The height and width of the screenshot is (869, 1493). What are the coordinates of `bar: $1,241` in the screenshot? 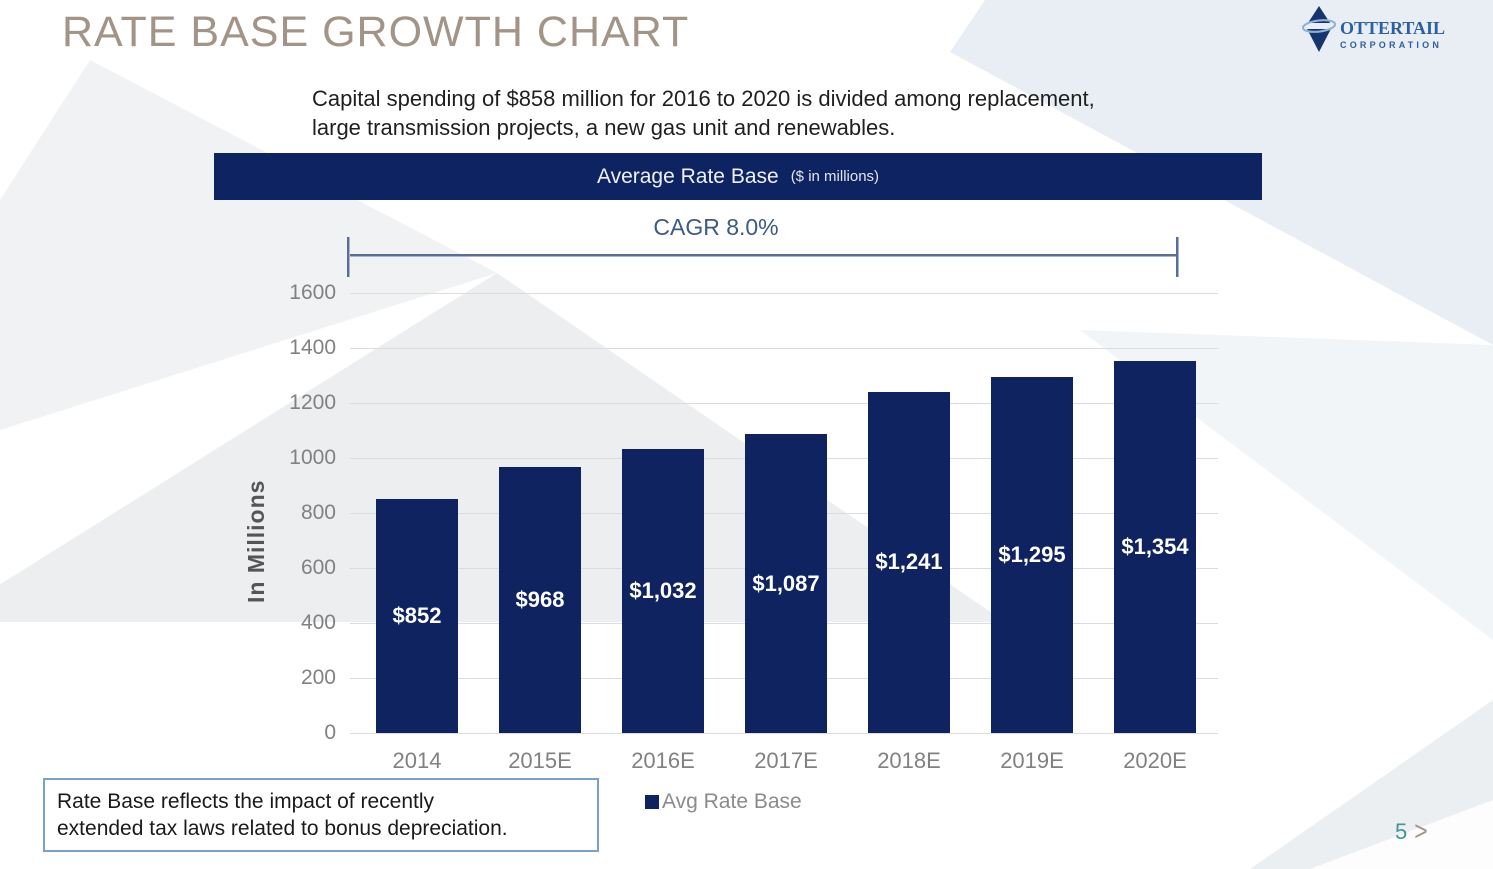 It's located at (909, 562).